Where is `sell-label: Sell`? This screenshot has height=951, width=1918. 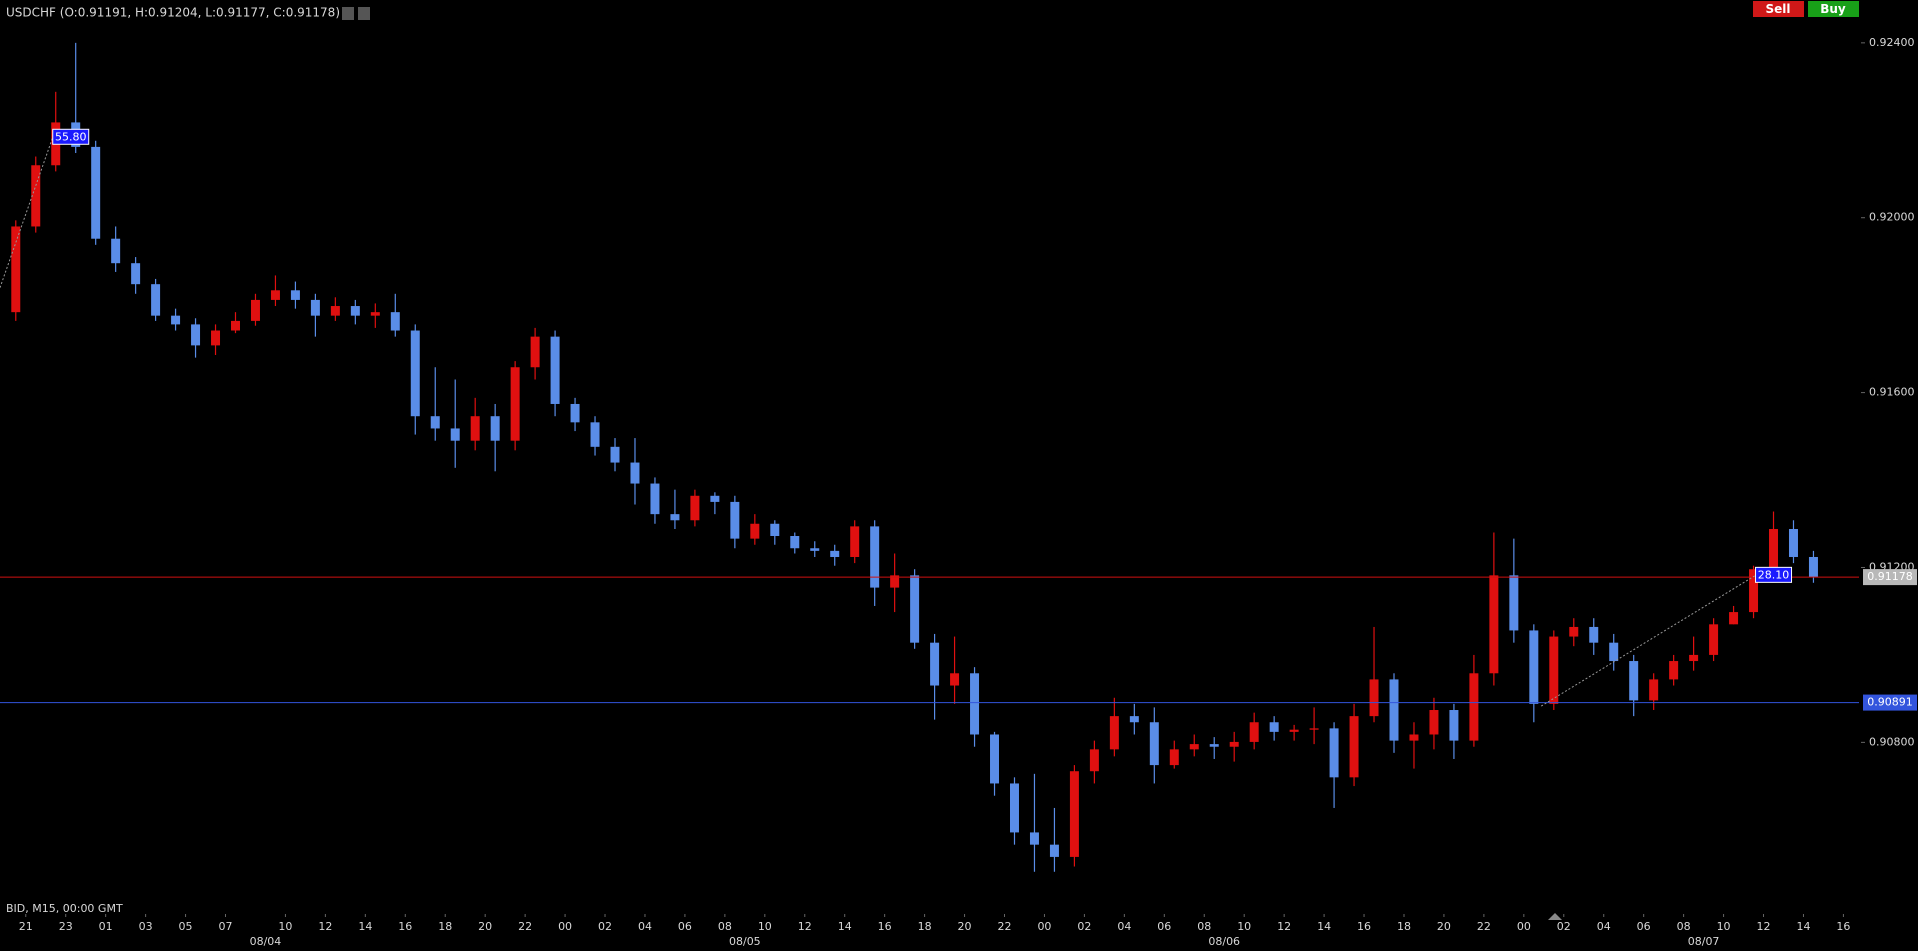 sell-label: Sell is located at coordinates (1777, 9).